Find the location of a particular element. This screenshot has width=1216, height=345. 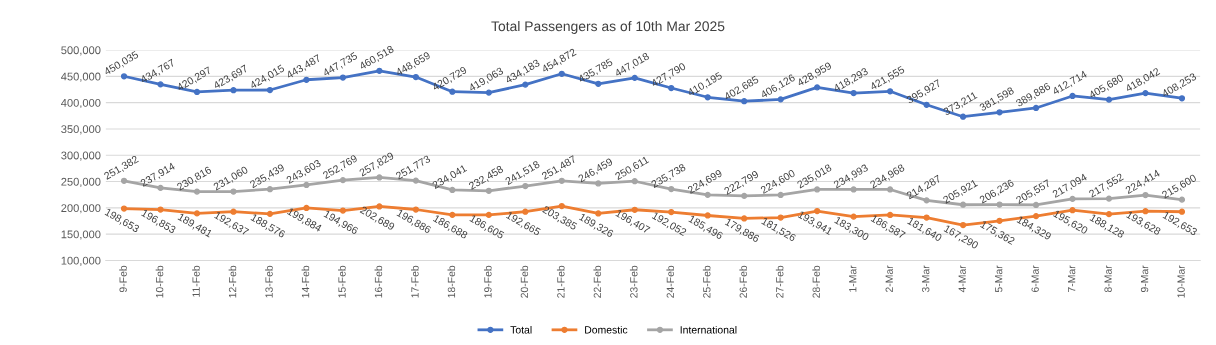

x-tick-label: 9-Feb is located at coordinates (123, 279).